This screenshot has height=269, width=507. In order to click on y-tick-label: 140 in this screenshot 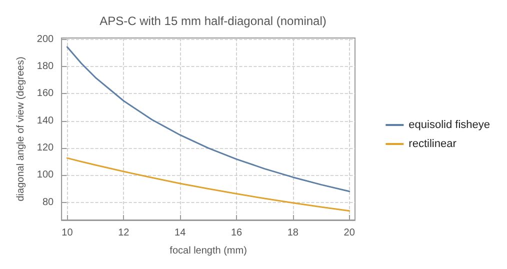, I will do `click(45, 120)`.